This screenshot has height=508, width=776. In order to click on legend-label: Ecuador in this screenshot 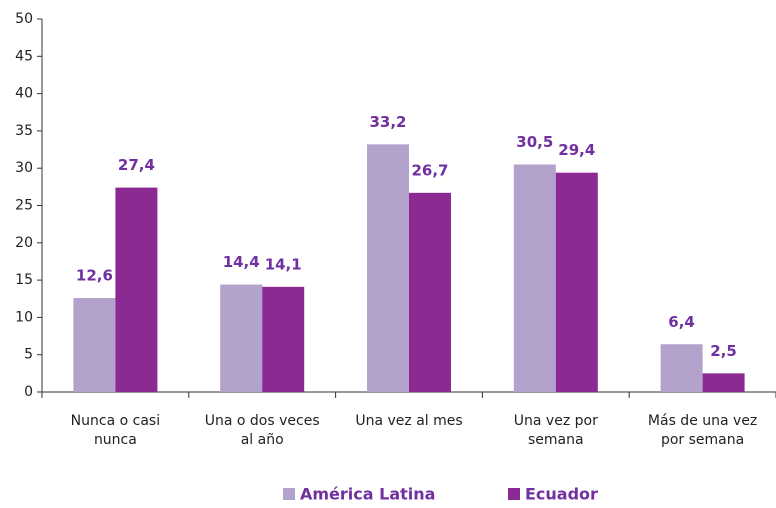, I will do `click(561, 494)`.